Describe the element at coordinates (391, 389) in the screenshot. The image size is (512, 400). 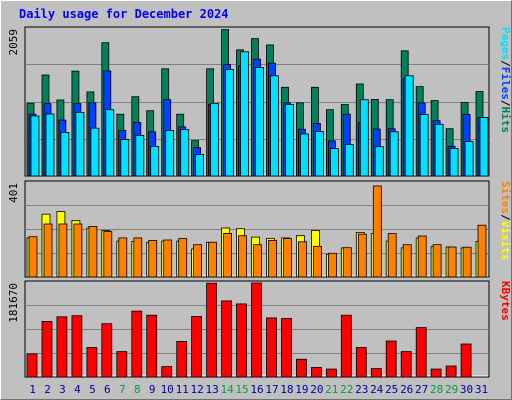
I see `day-label: 25` at that location.